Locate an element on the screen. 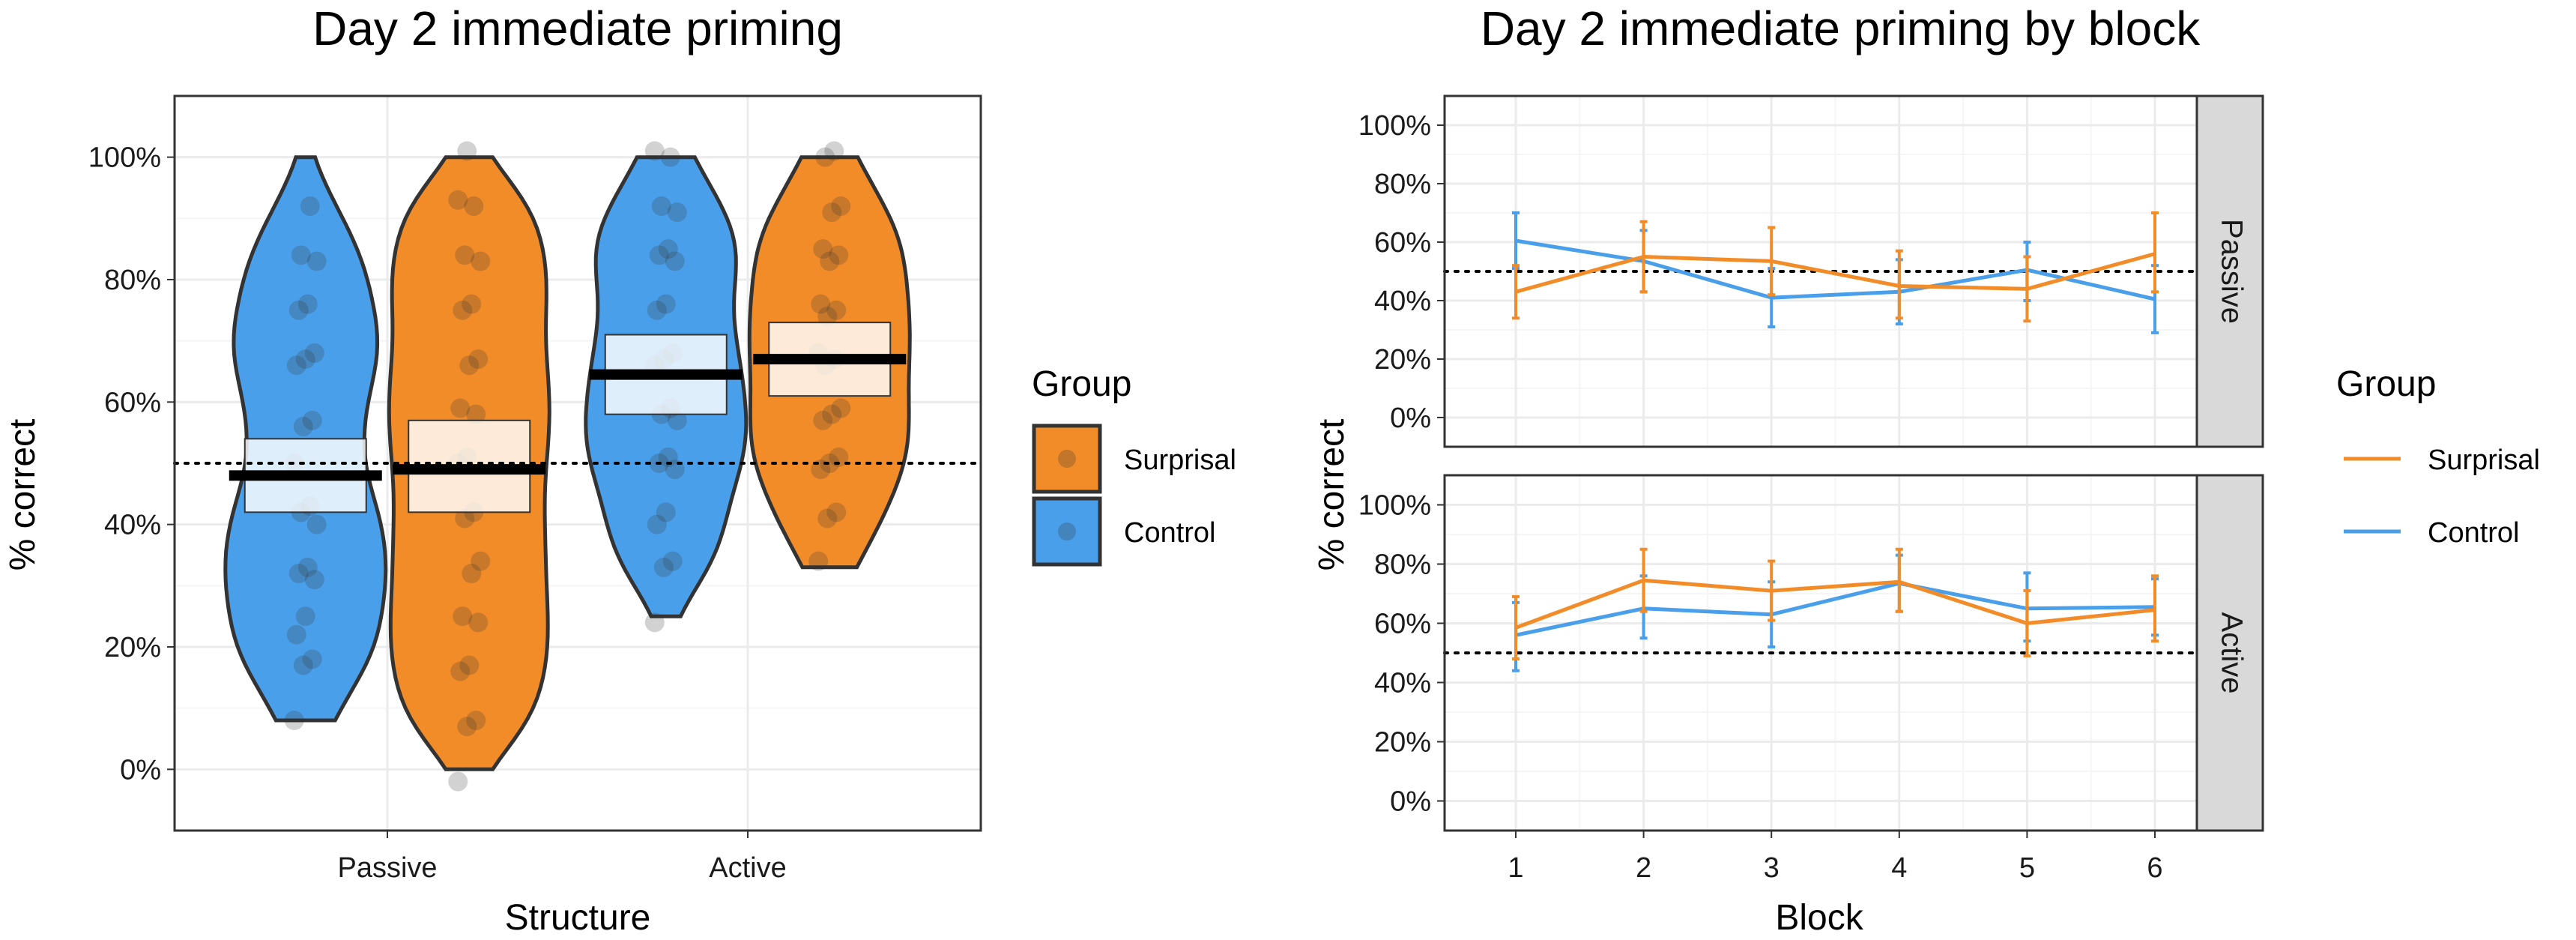 The width and height of the screenshot is (2576, 940). passive-y-tick-label: 40% is located at coordinates (1402, 302).